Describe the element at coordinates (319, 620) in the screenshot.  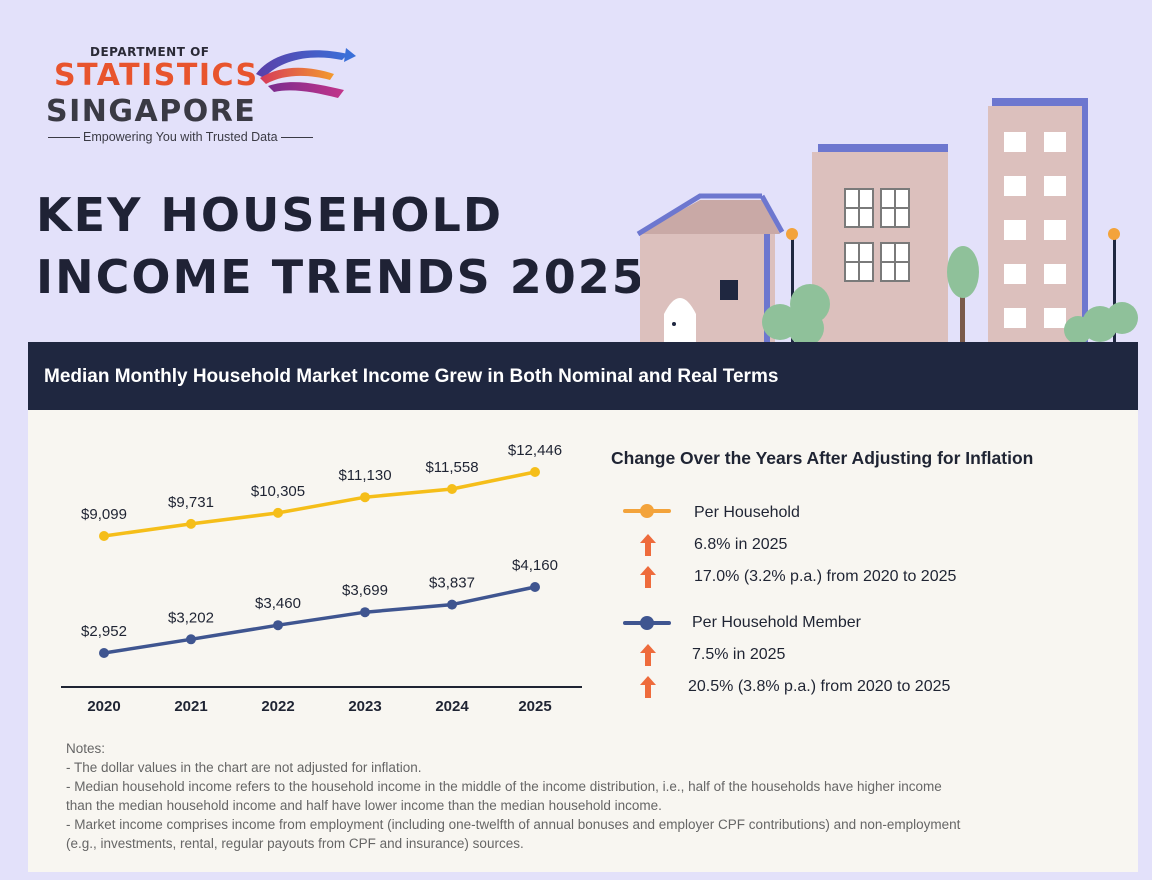
I see `series-line-member` at that location.